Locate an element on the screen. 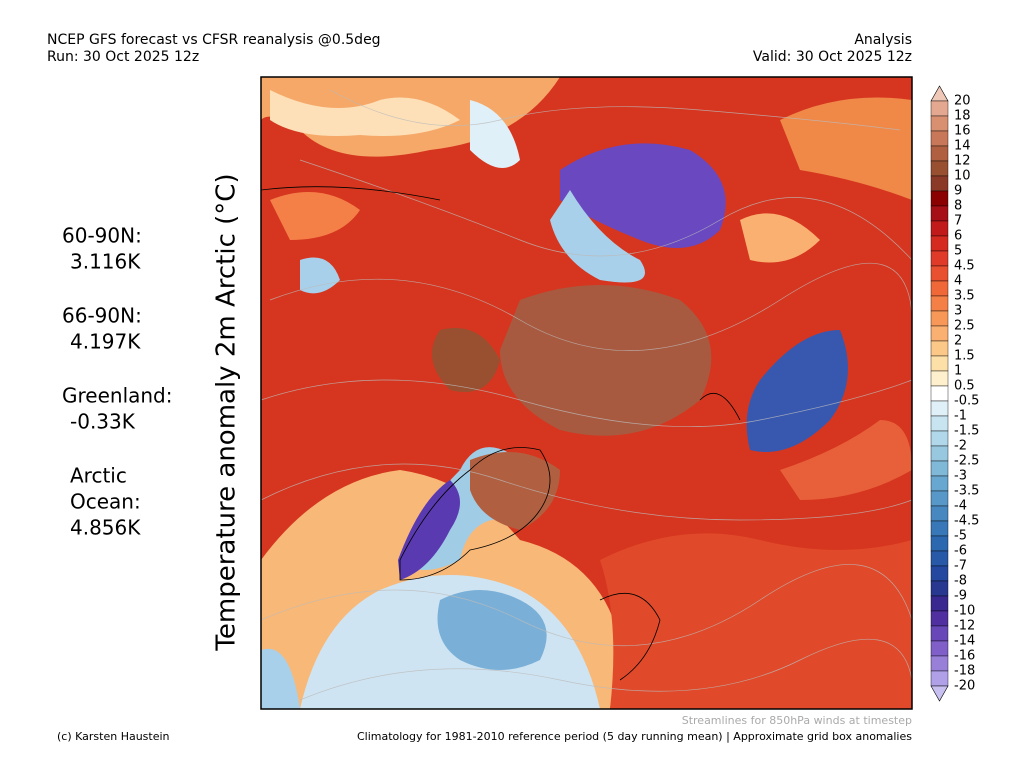  colorbar-label: -7 is located at coordinates (960, 566).